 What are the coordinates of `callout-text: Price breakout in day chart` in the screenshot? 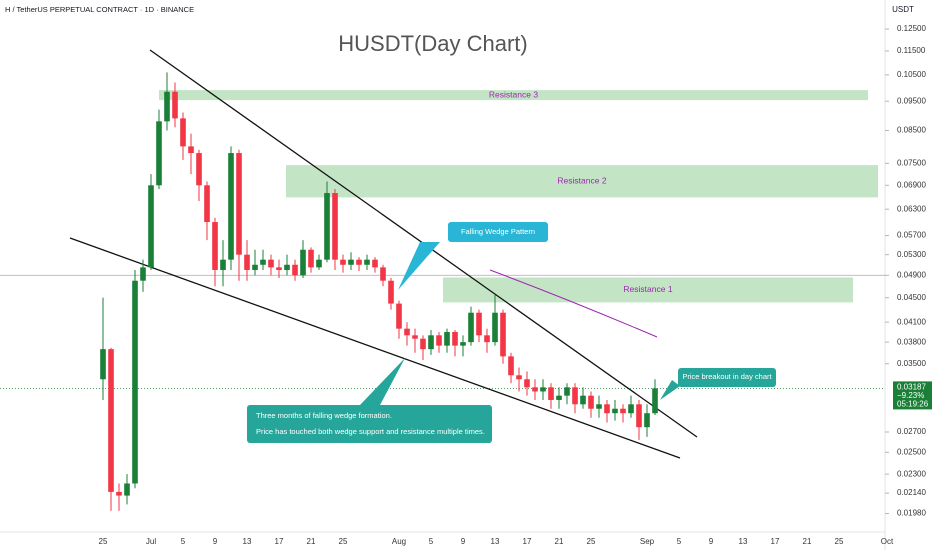 It's located at (727, 376).